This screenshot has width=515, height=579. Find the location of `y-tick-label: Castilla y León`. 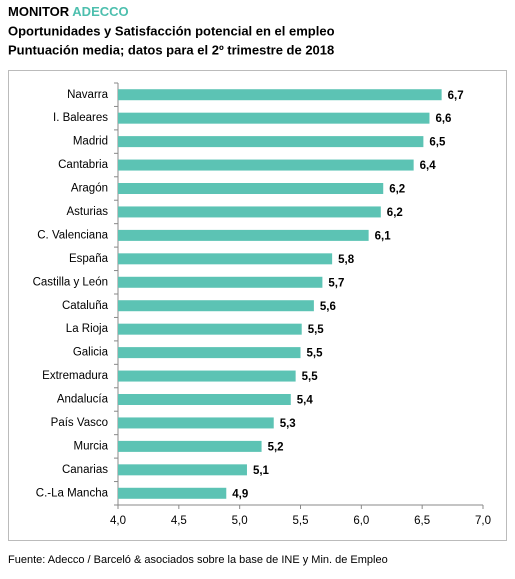

y-tick-label: Castilla y León is located at coordinates (70, 282).